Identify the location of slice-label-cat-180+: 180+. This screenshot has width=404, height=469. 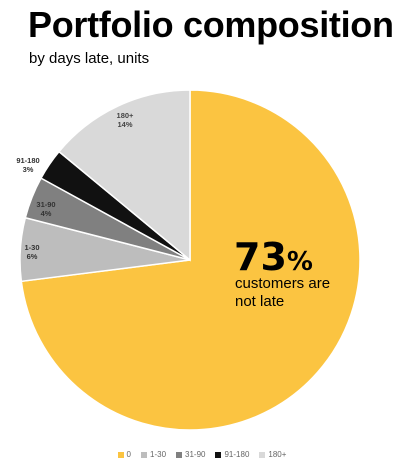
(126, 115).